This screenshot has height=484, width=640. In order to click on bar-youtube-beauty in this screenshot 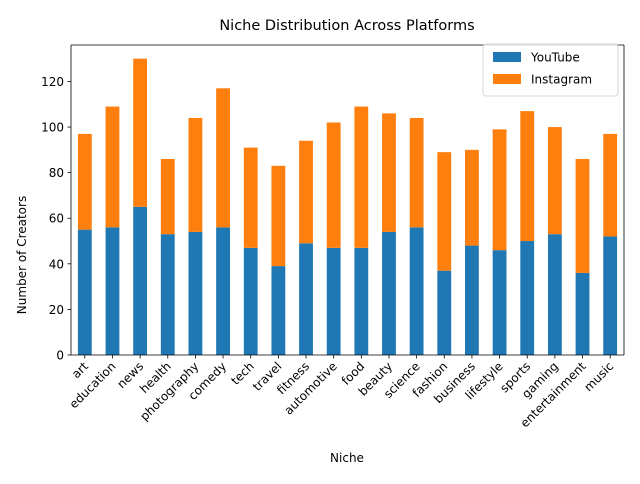, I will do `click(389, 293)`.